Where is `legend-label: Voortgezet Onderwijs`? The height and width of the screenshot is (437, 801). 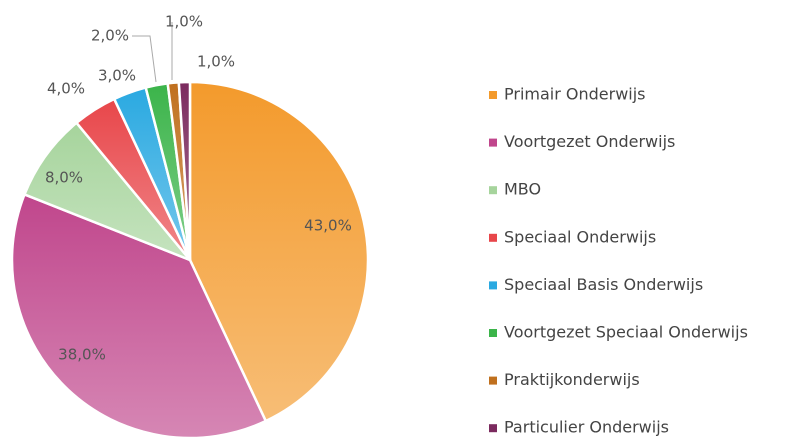
legend-label: Voortgezet Onderwijs is located at coordinates (589, 141).